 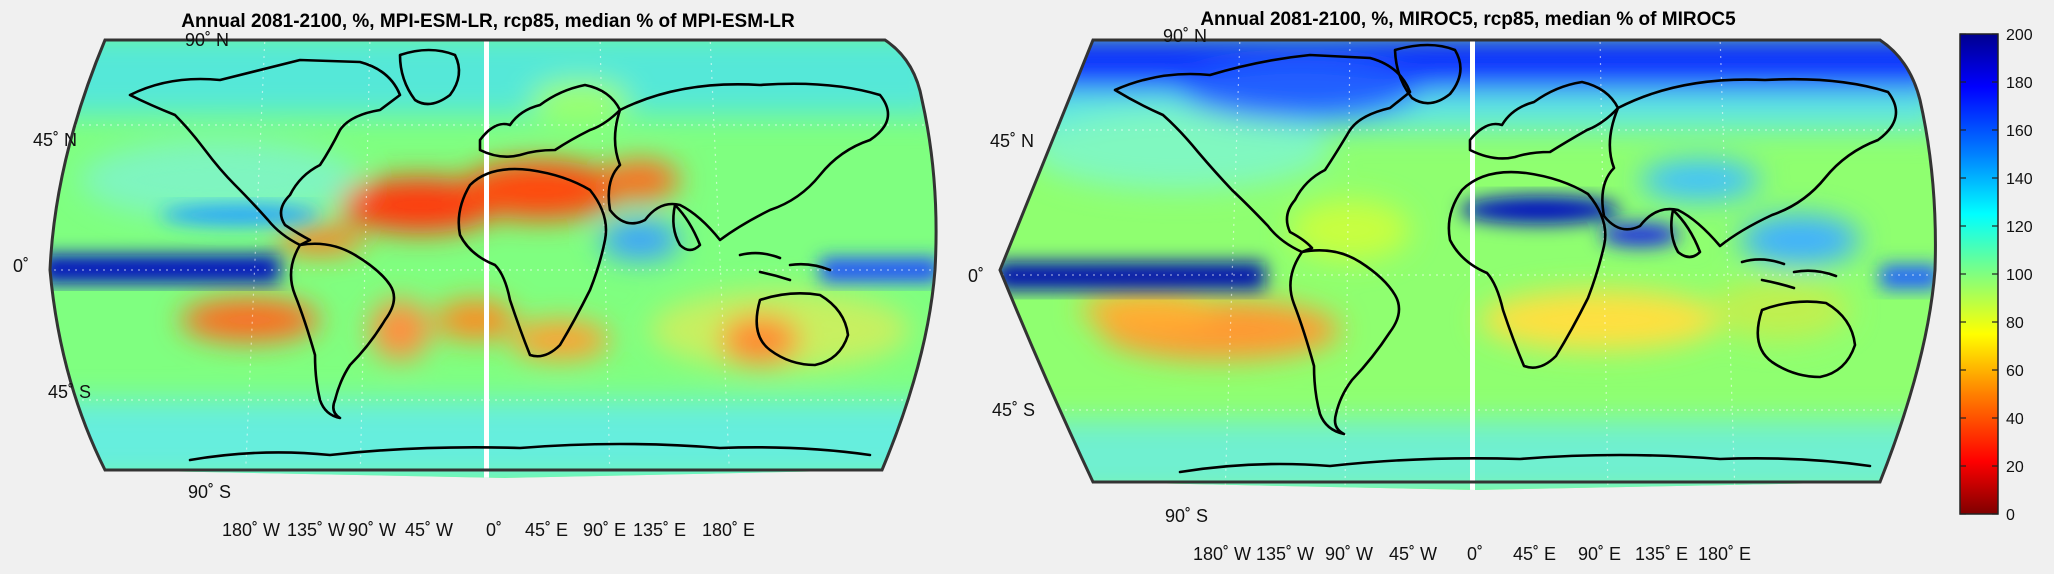 I want to click on colorbar-tick-label: 60, so click(x=2015, y=371).